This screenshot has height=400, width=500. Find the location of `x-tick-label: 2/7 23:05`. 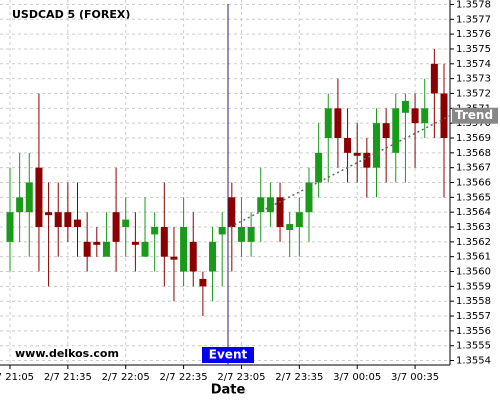

x-tick-label: 2/7 23:05 is located at coordinates (241, 377).